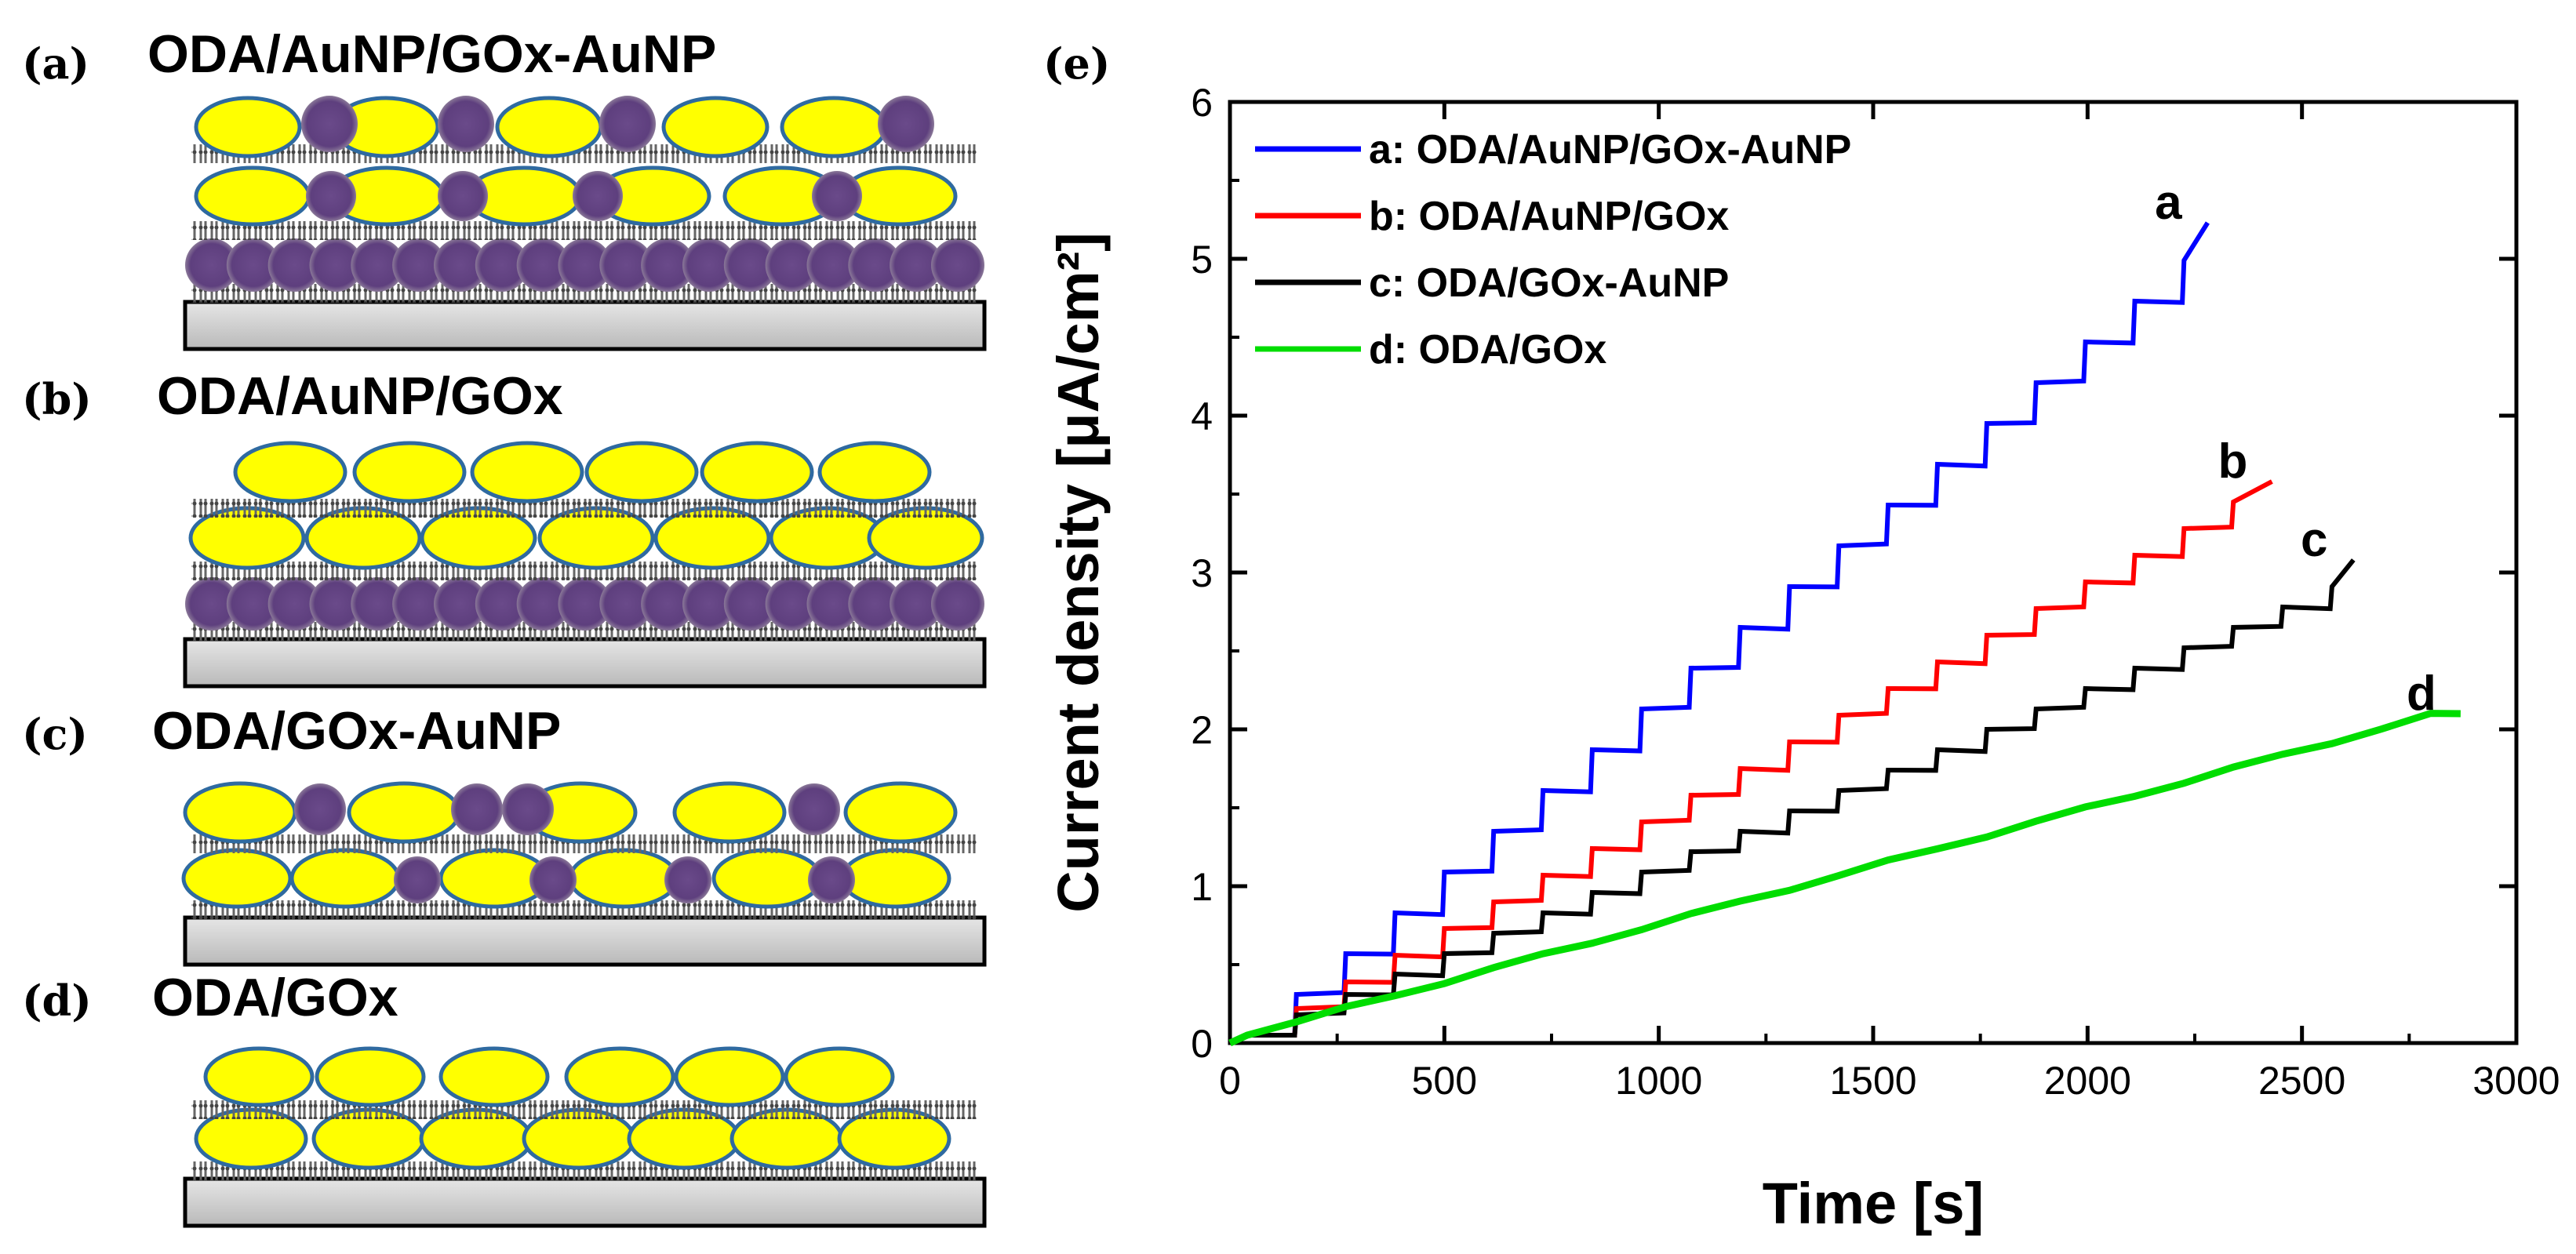  I want to click on legend-entry-b: b: ODA/AuNP/GOx, so click(1549, 217).